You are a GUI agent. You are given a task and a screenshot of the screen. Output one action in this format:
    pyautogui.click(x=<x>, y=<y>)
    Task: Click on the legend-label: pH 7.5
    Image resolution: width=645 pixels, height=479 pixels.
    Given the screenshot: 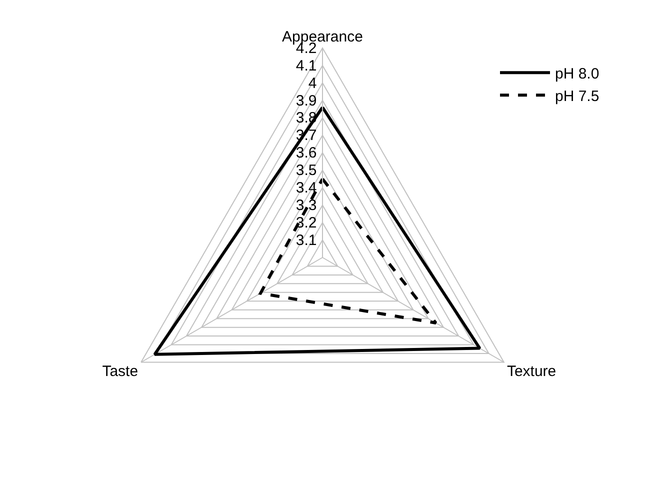 What is the action you would take?
    pyautogui.click(x=577, y=96)
    